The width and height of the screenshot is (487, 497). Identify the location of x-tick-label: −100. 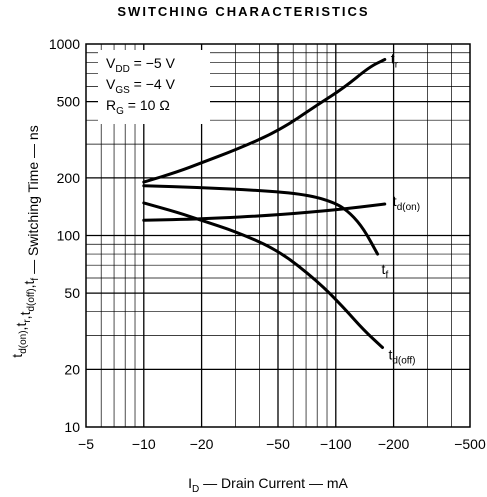
(336, 444).